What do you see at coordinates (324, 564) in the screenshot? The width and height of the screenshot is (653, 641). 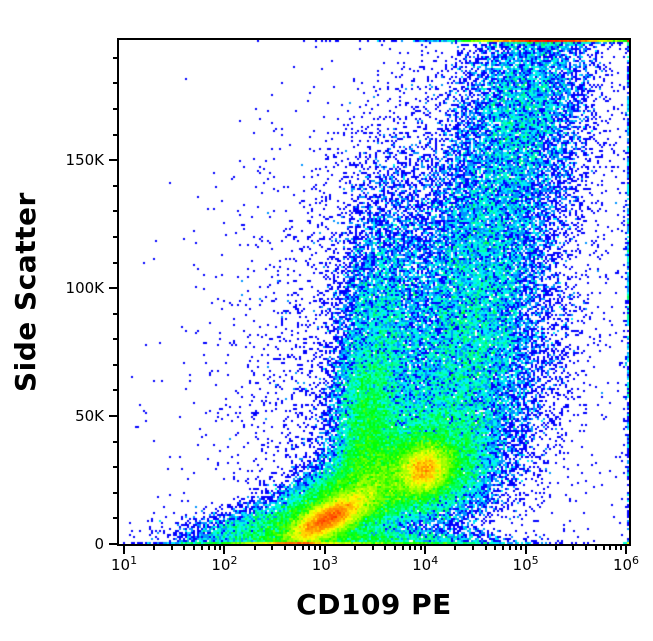 I see `x-tick-label: 103` at bounding box center [324, 564].